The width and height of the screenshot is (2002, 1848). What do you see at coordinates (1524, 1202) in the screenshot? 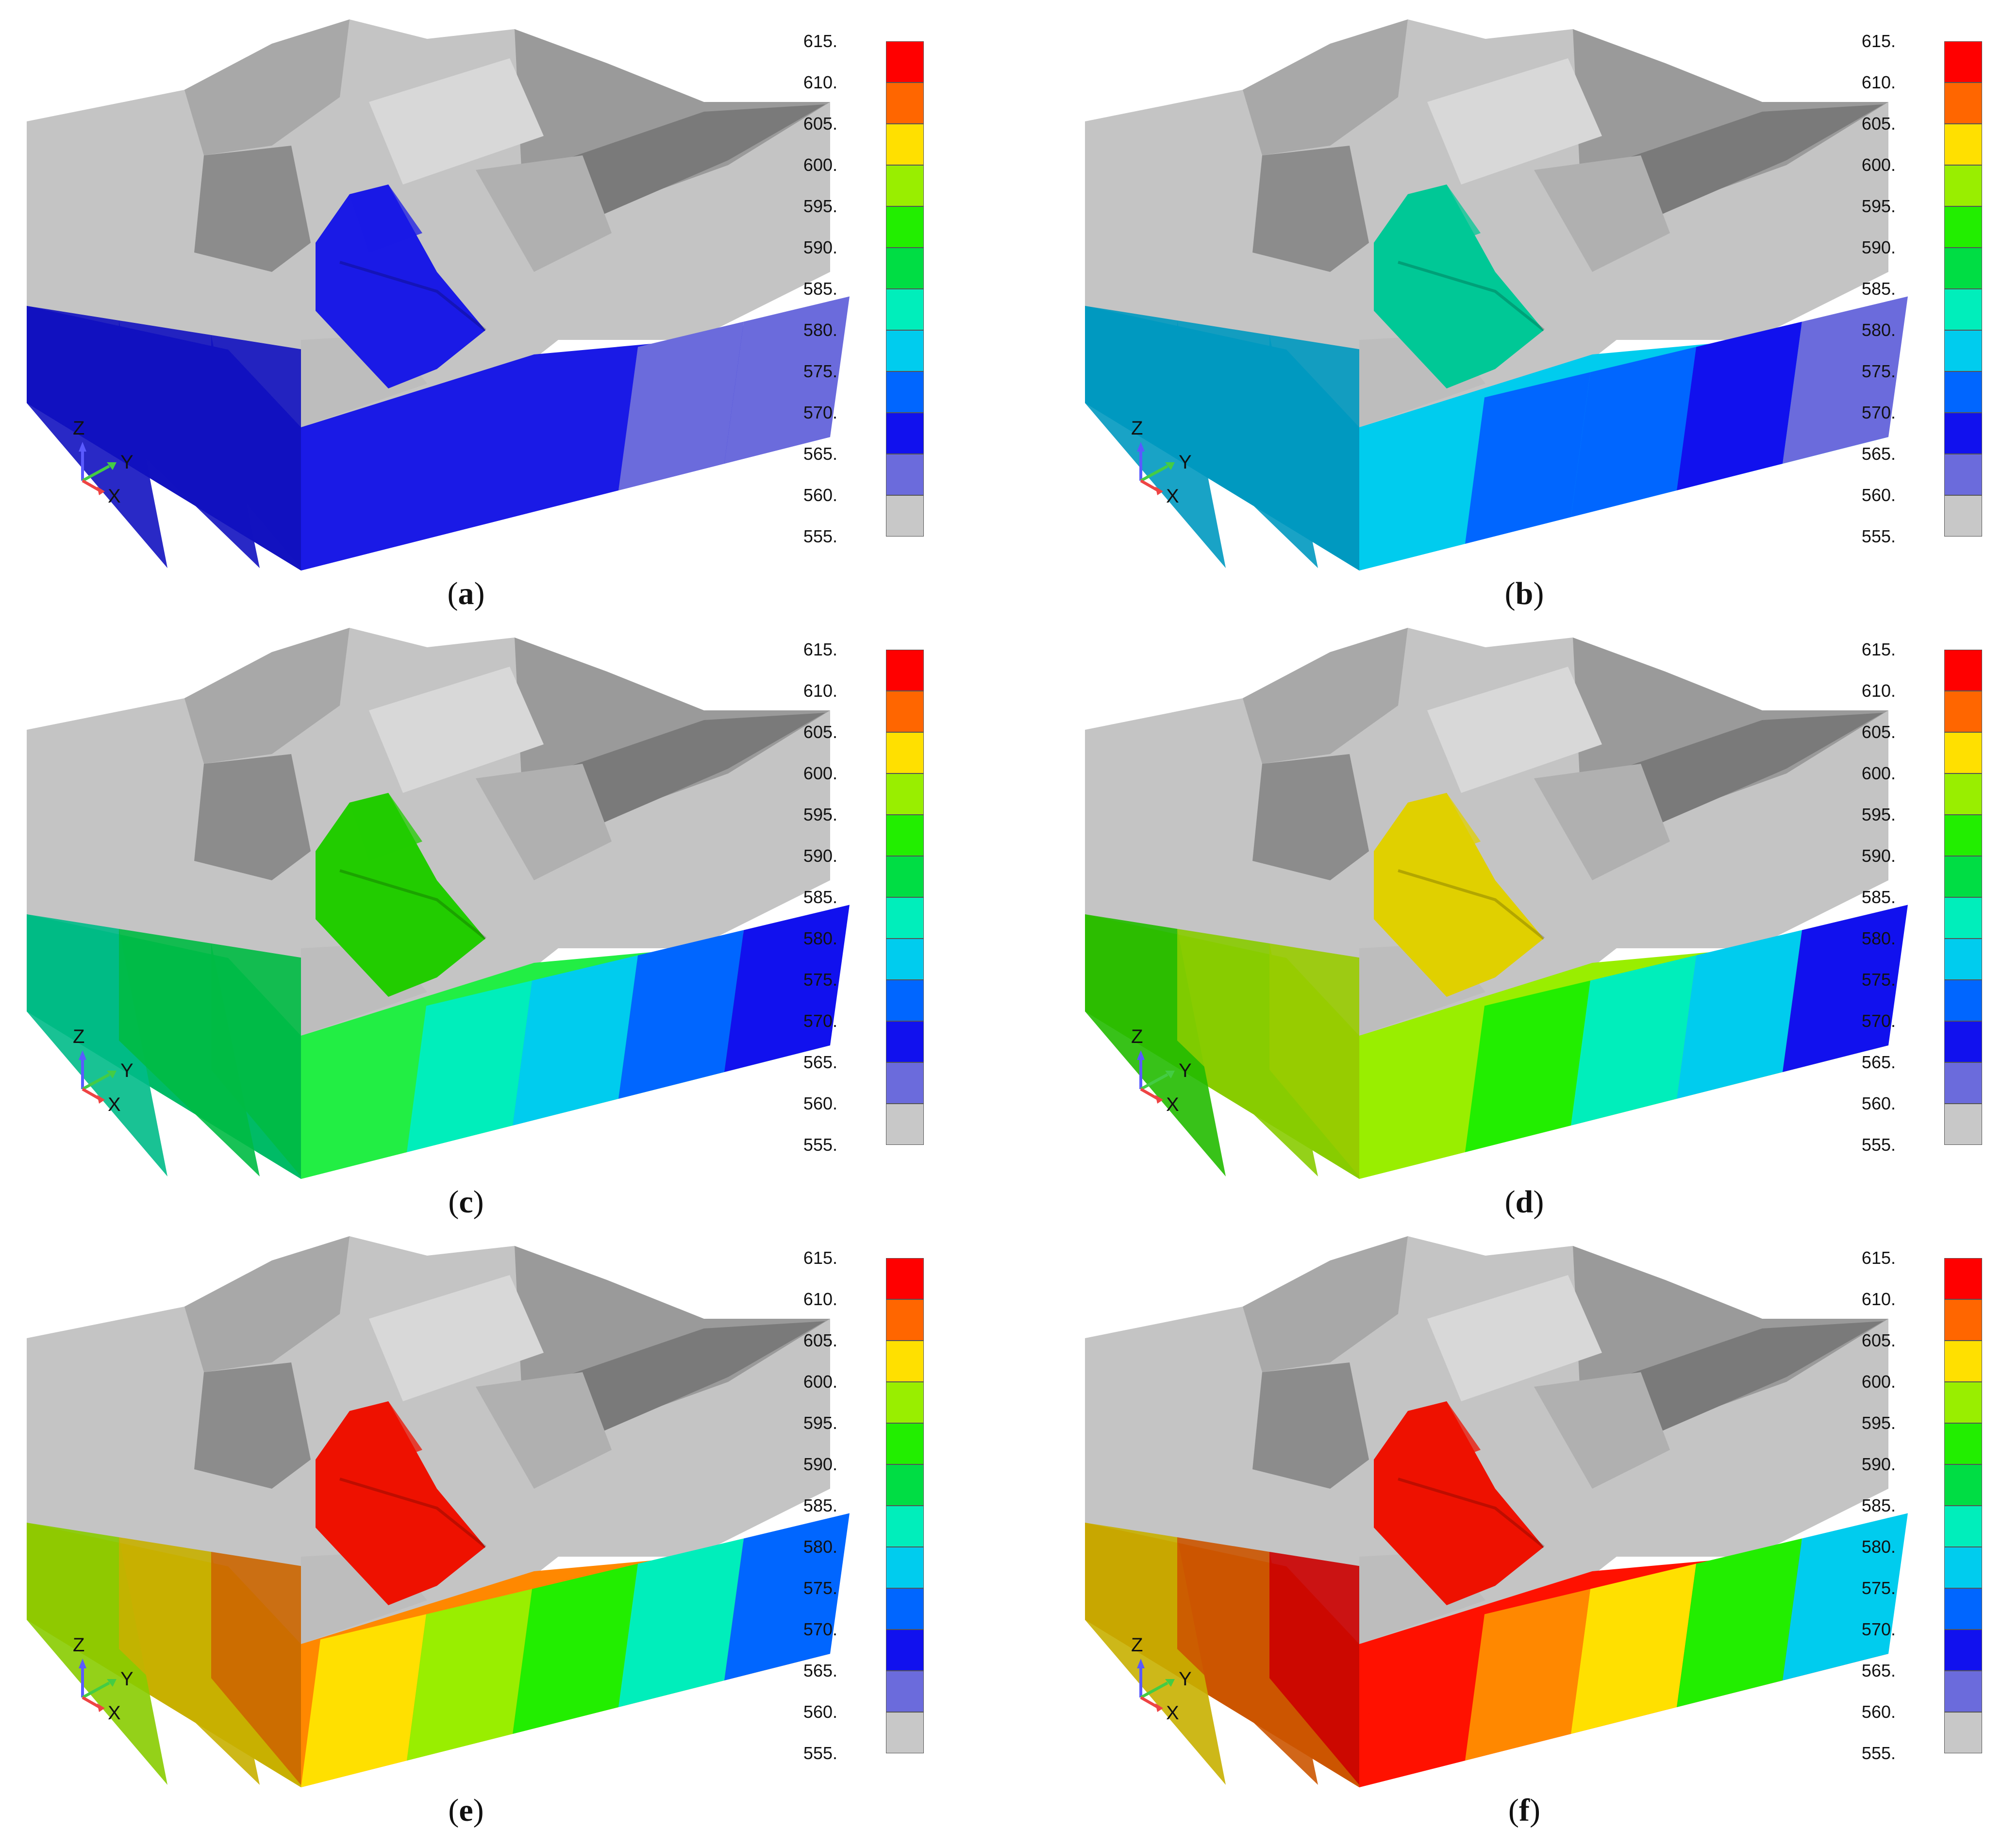
I see `panel-caption: (d)` at bounding box center [1524, 1202].